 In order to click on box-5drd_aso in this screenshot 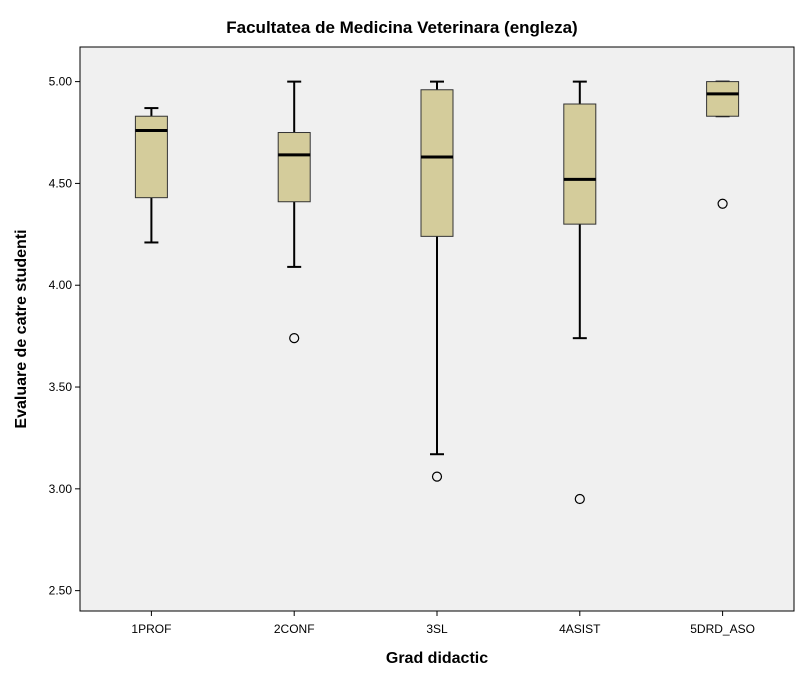, I will do `click(723, 144)`.